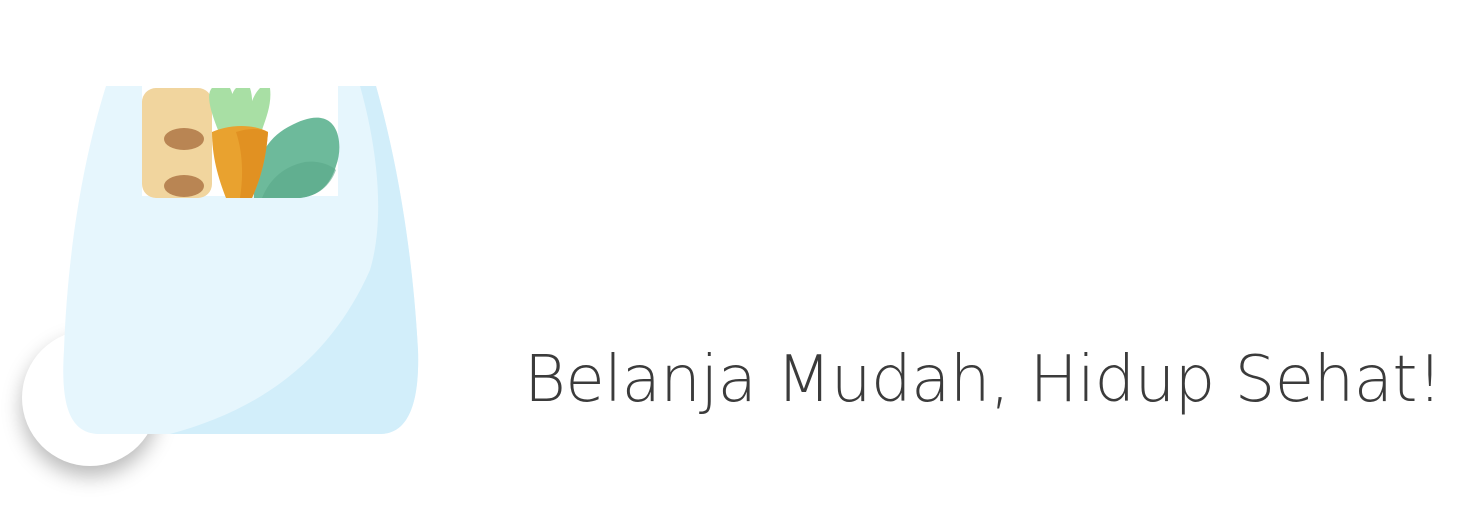 This screenshot has height=512, width=1460. I want to click on tagline: Belanja Mudah, Hidup Sehat!, so click(983, 380).